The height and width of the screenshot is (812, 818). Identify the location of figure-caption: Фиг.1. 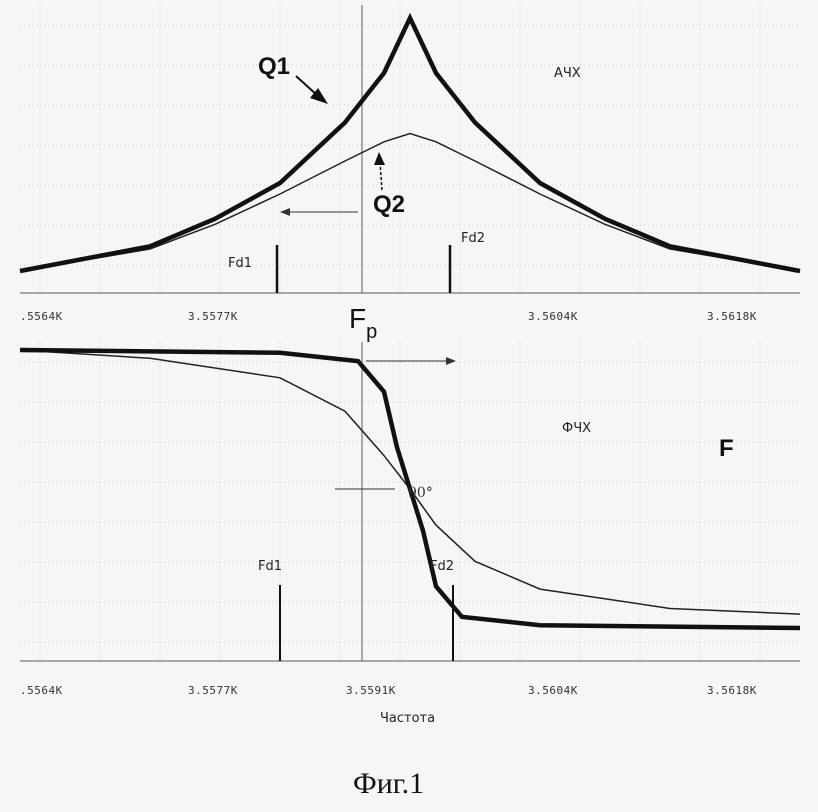
(388, 783).